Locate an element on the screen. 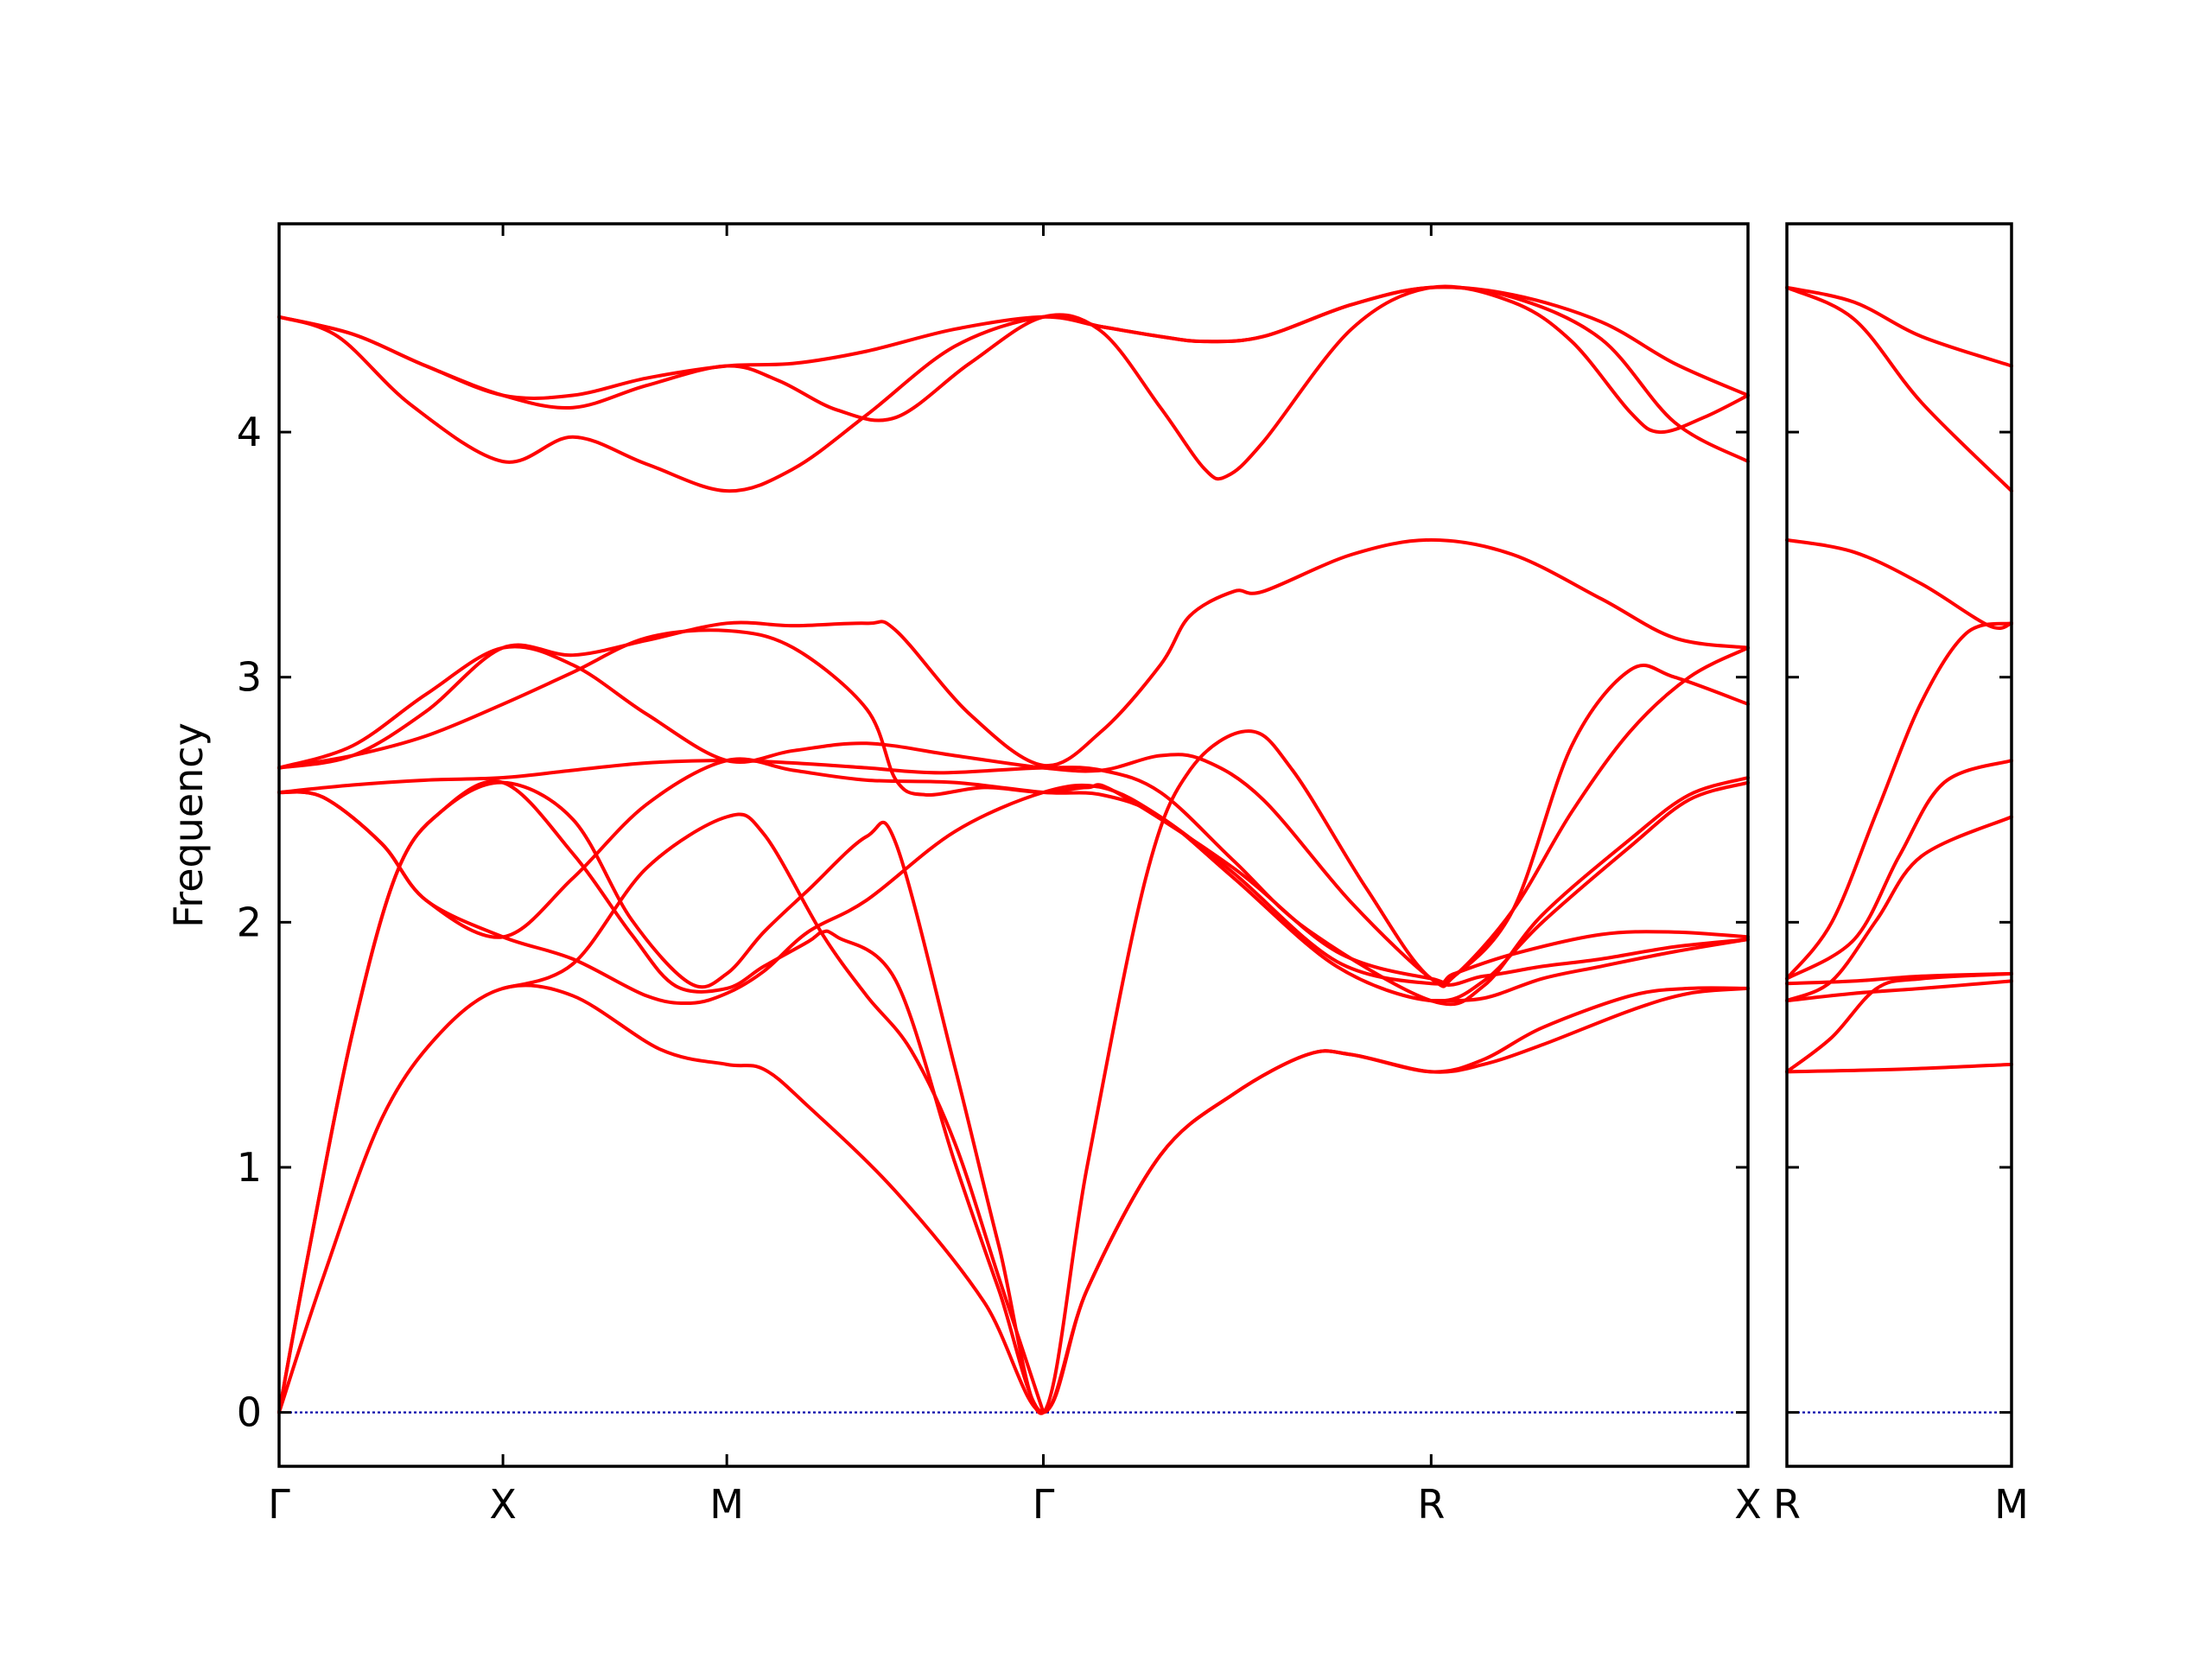 The height and width of the screenshot is (1659, 2212). y-tick-label-3: 3 is located at coordinates (249, 677).